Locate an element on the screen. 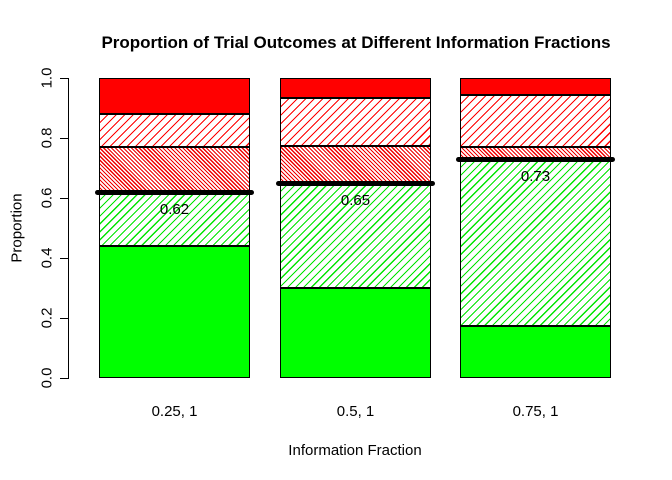 This screenshot has height=480, width=672. x-tick-label: 0.25, 1 is located at coordinates (174, 411).